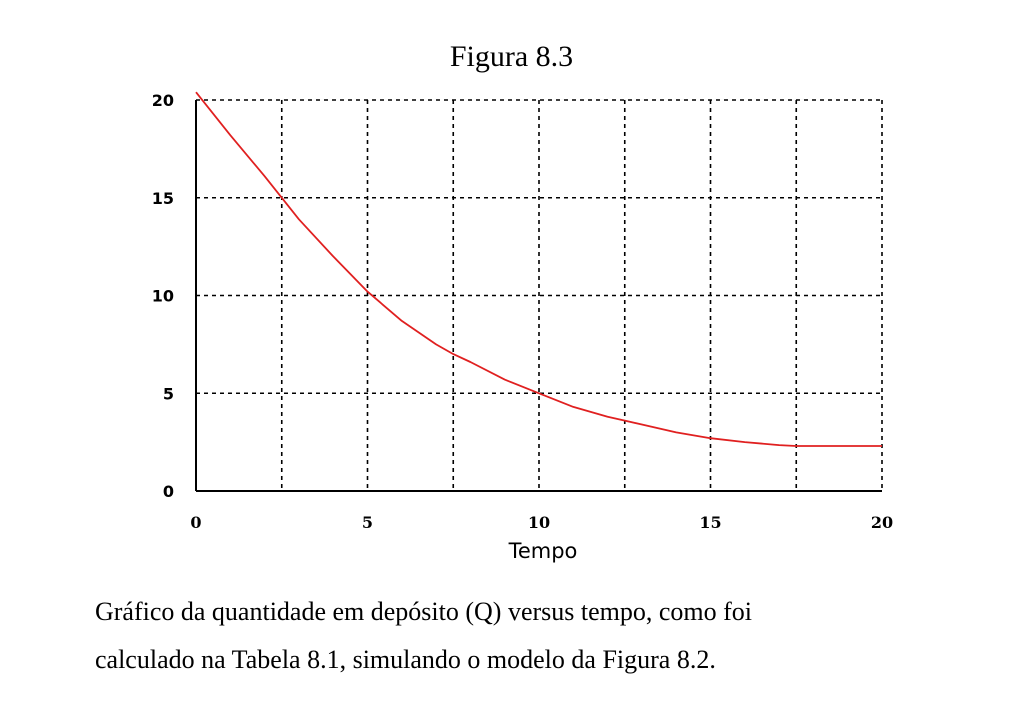  Describe the element at coordinates (710, 522) in the screenshot. I see `x-tick-label: 15` at that location.